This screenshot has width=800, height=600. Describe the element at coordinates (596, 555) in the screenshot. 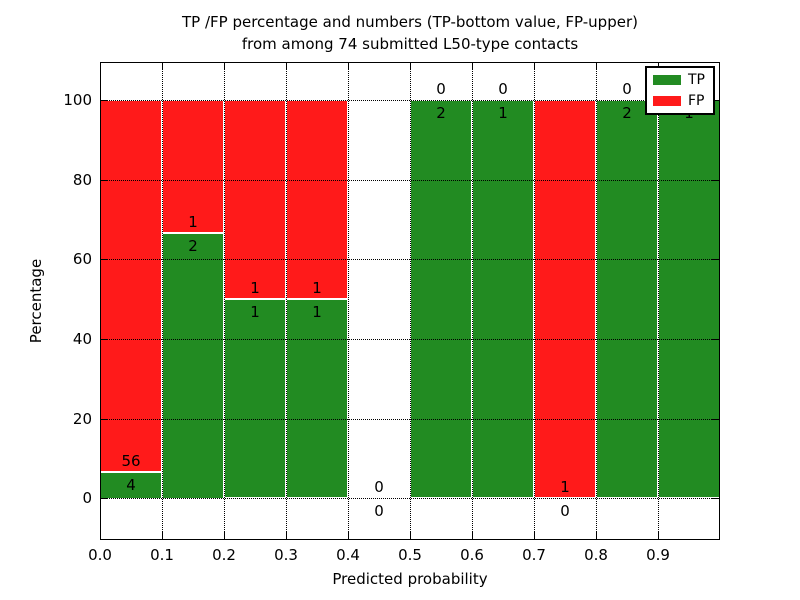

I see `x-tick-label: 0.8` at that location.